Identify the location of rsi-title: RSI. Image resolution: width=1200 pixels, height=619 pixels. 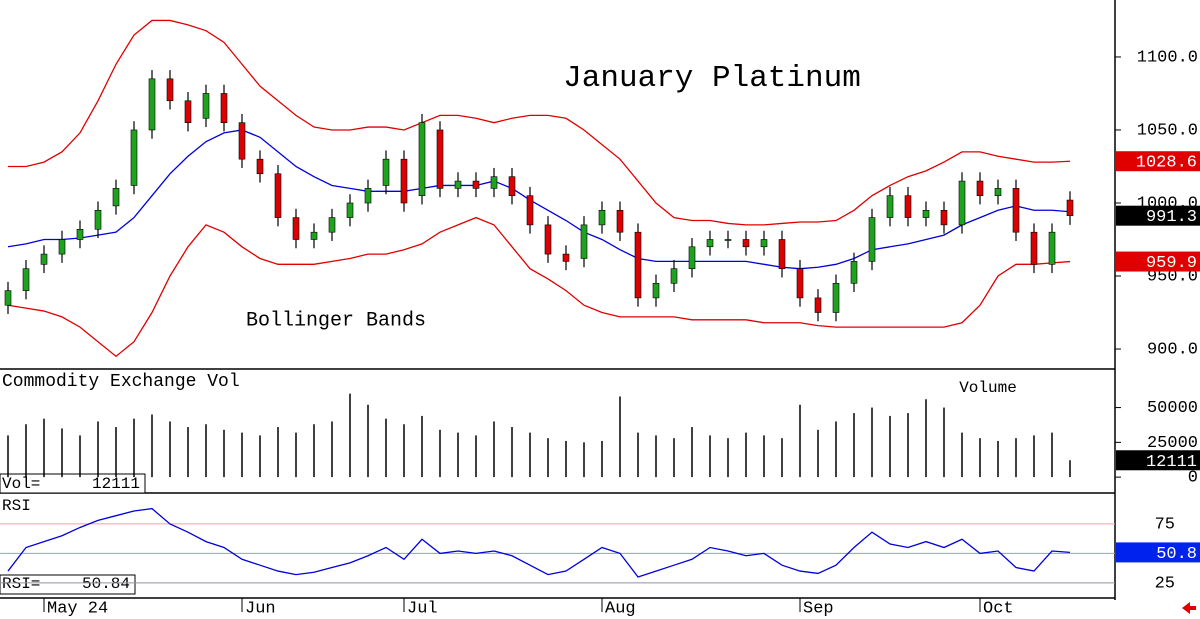
(16, 506).